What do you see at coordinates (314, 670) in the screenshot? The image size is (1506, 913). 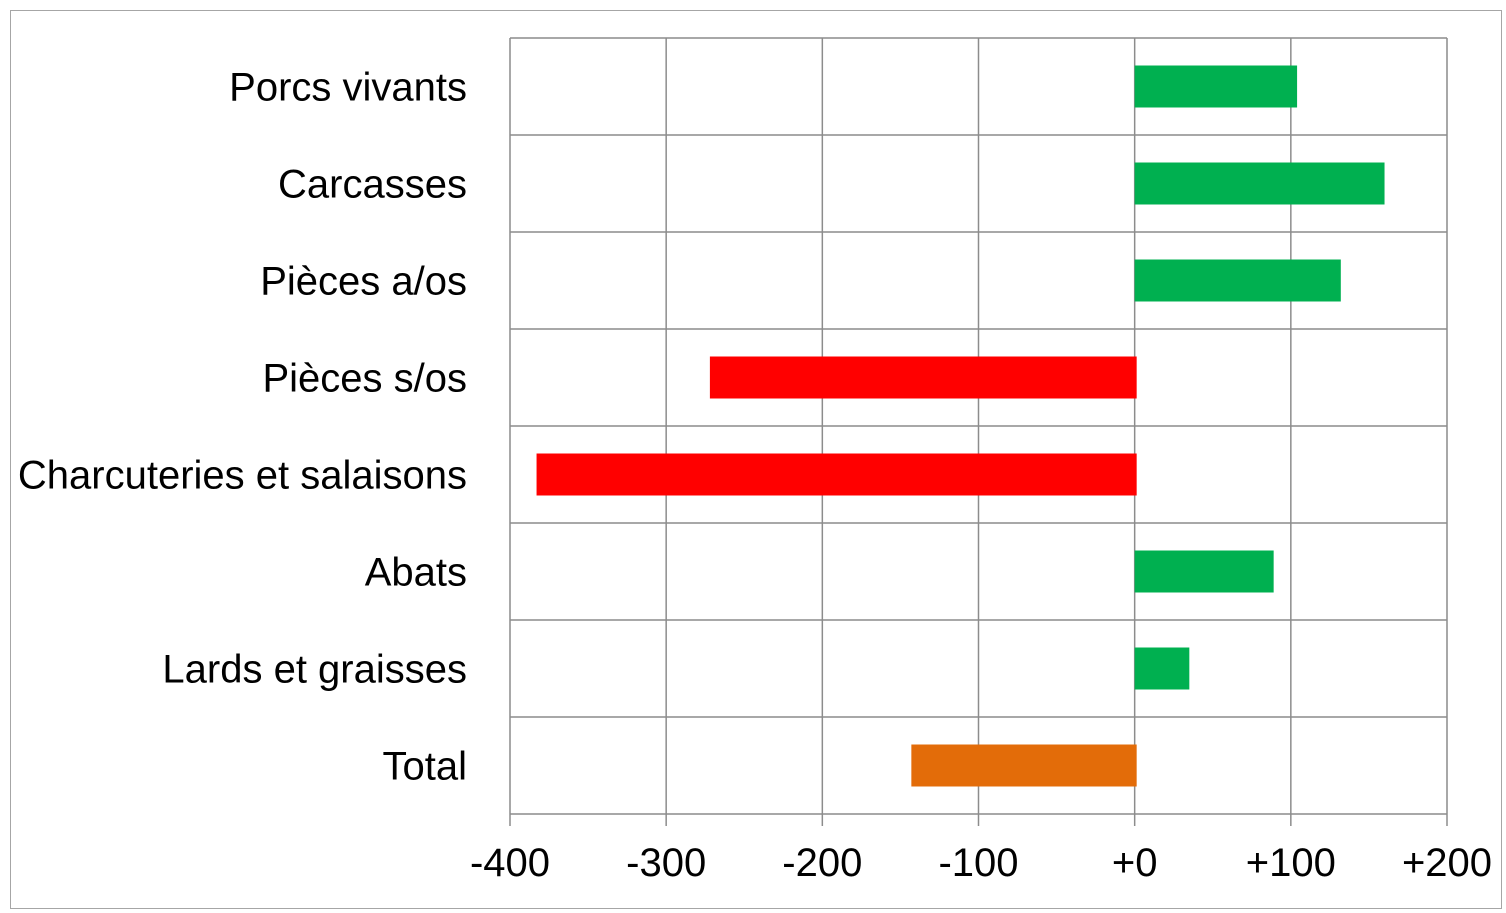 I see `category-label: Lards et graisses` at bounding box center [314, 670].